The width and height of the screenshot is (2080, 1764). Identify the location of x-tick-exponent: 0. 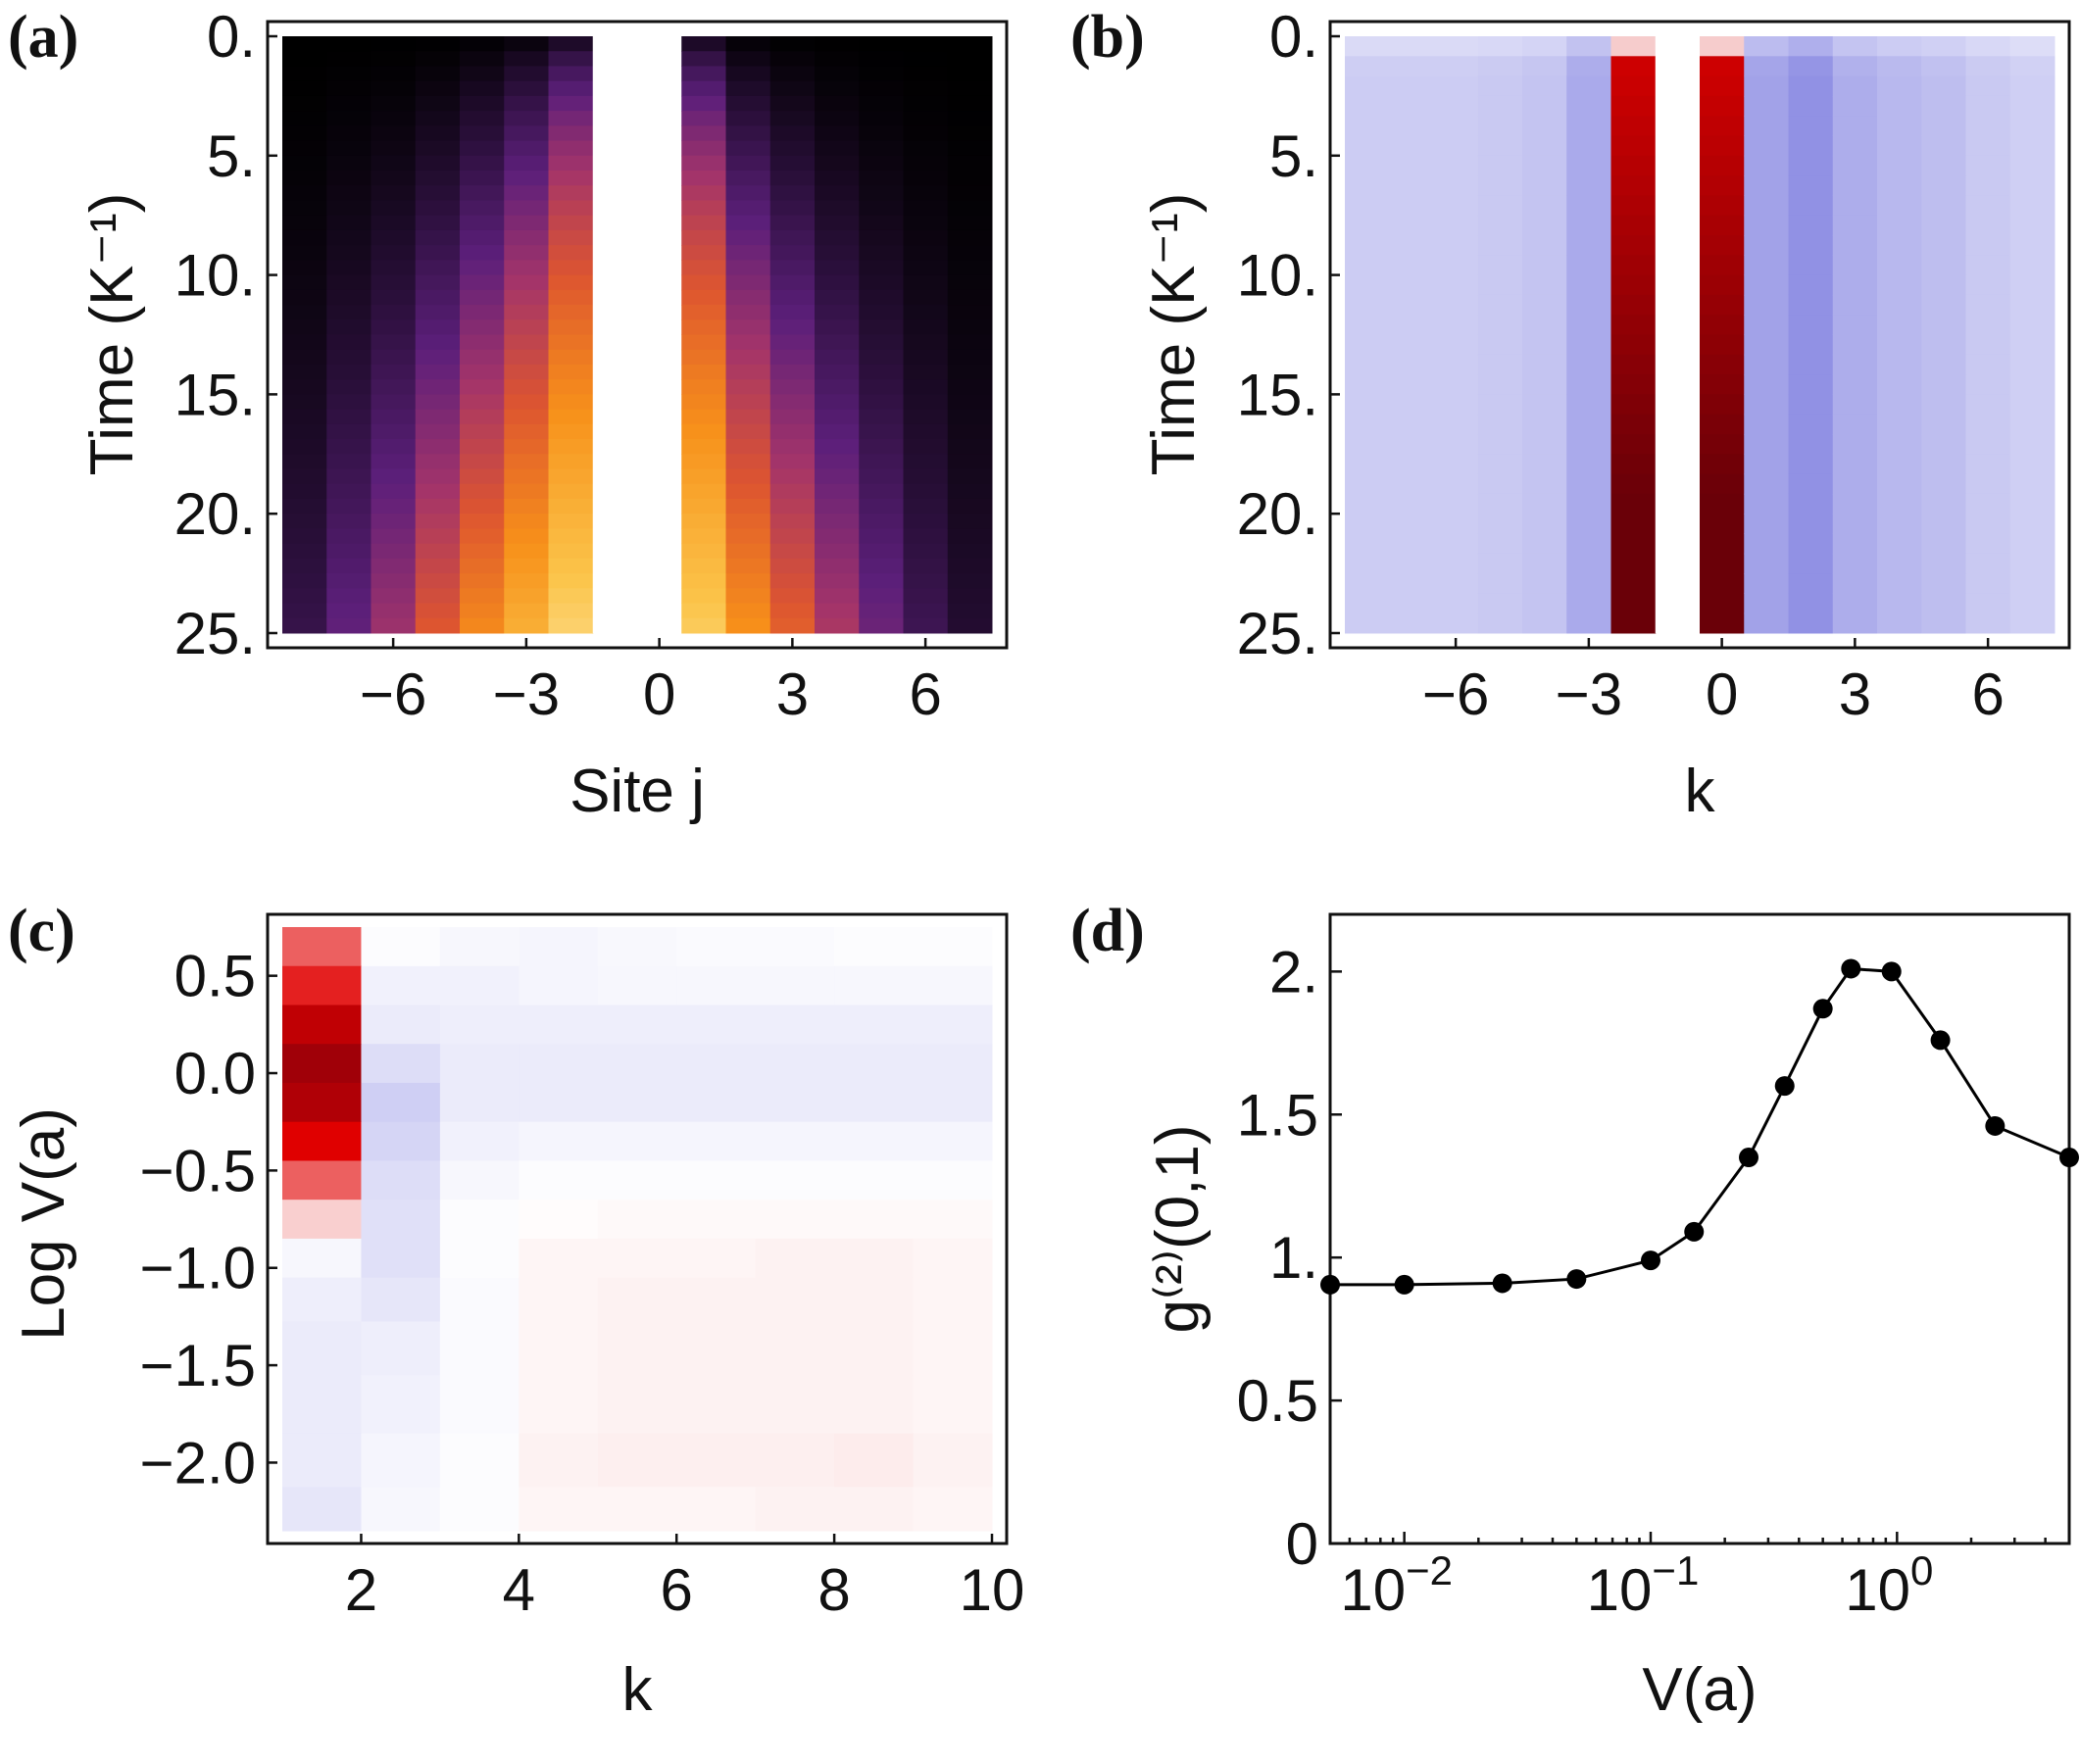
(1921, 1570).